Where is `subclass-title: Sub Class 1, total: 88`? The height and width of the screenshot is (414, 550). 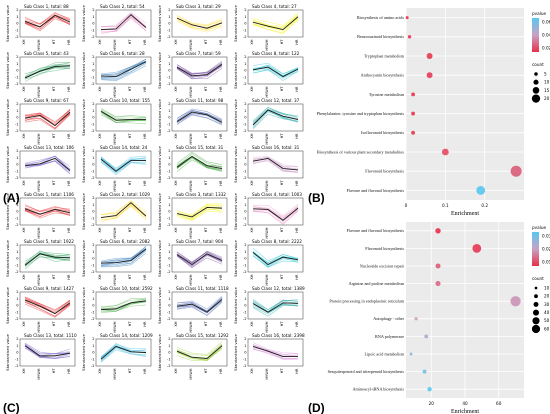
subclass-title: Sub Class 1, total: 88 is located at coordinates (46, 6).